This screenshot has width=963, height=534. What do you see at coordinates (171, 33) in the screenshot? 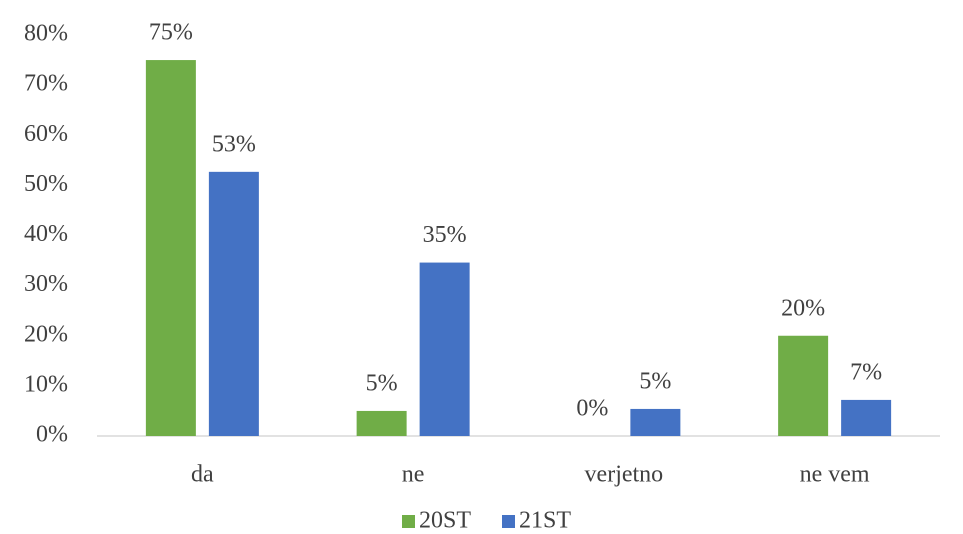
I see `data-label: 75%` at bounding box center [171, 33].